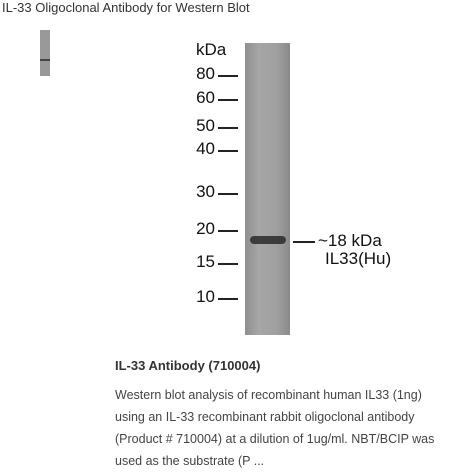  I want to click on unit-label: kDa, so click(211, 49).